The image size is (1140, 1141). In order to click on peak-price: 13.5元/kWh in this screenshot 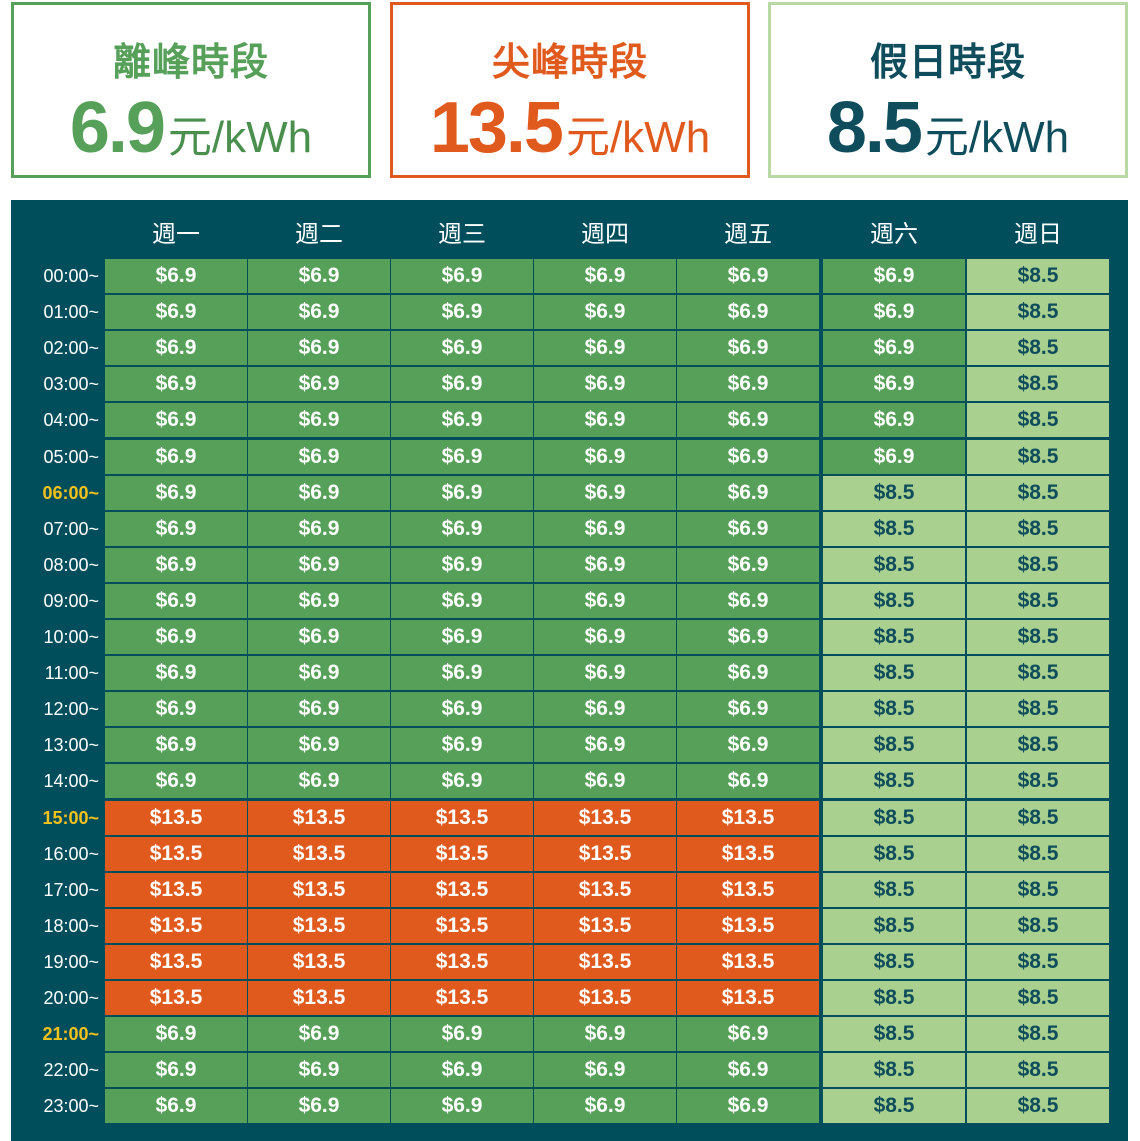, I will do `click(570, 128)`.